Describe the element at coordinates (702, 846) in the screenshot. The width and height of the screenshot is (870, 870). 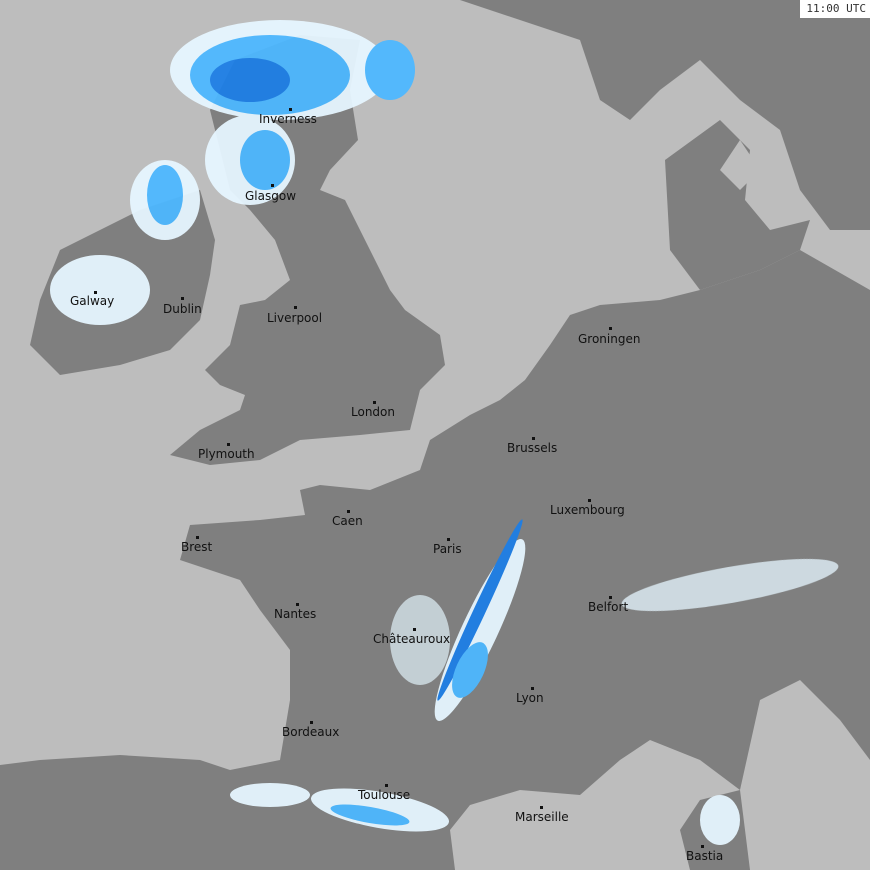
I see `city-marker-bastia` at that location.